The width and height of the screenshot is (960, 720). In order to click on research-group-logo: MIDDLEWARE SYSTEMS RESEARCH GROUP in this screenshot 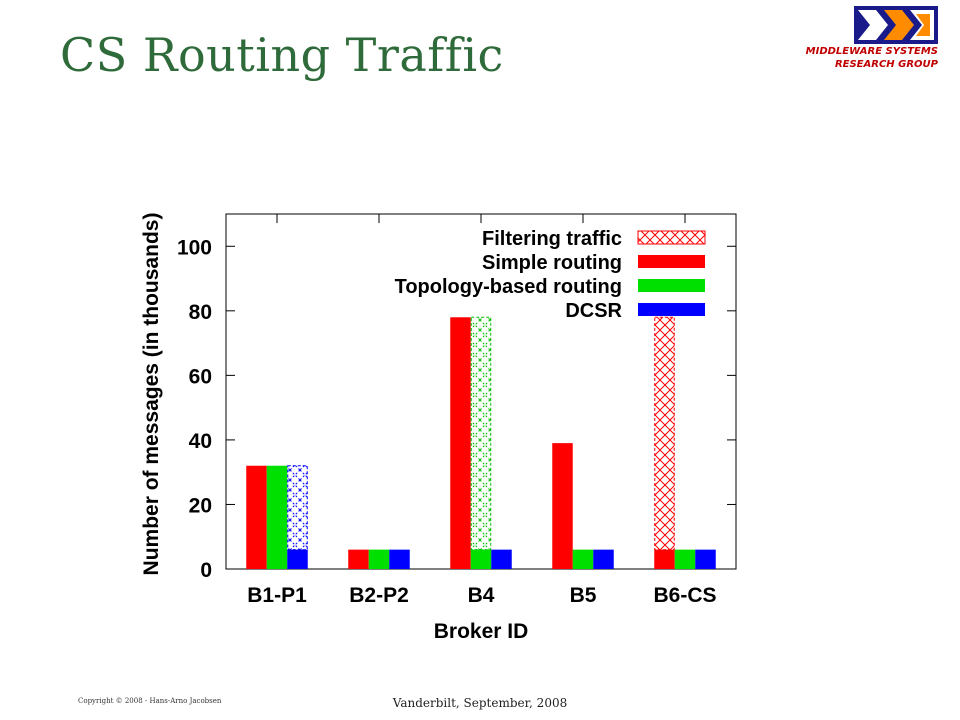, I will do `click(871, 38)`.